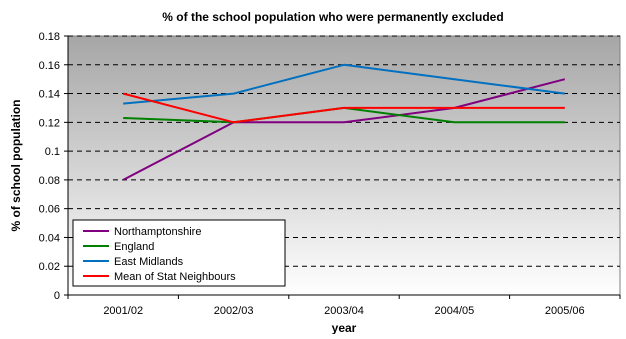  Describe the element at coordinates (52, 152) in the screenshot. I see `y-tick-label: 0.1` at that location.